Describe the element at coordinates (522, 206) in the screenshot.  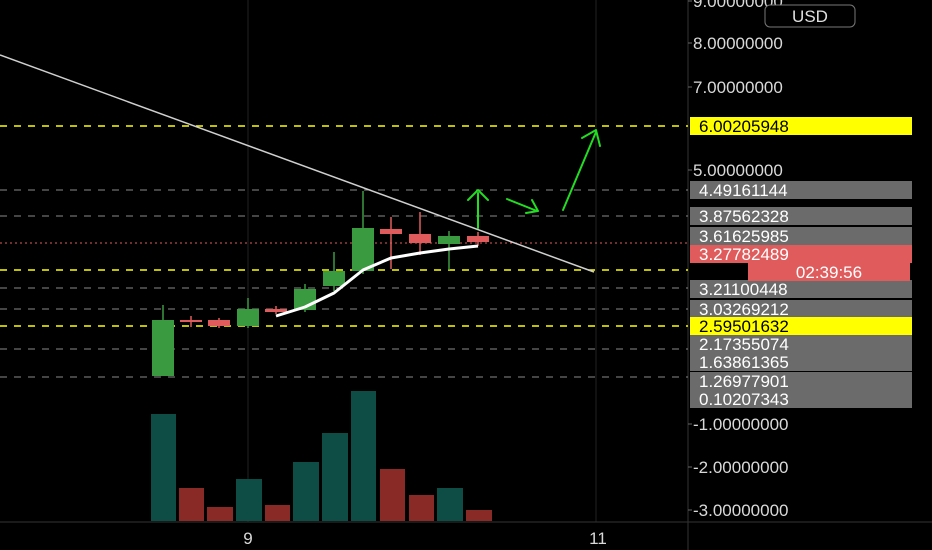
I see `down-arrow` at that location.